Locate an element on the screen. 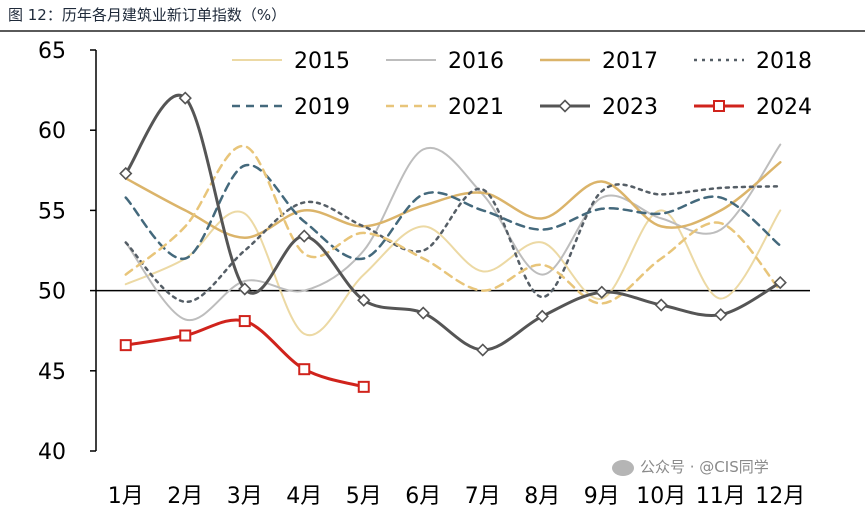 This screenshot has width=865, height=508. y-tick-label-40: 40 is located at coordinates (52, 452).